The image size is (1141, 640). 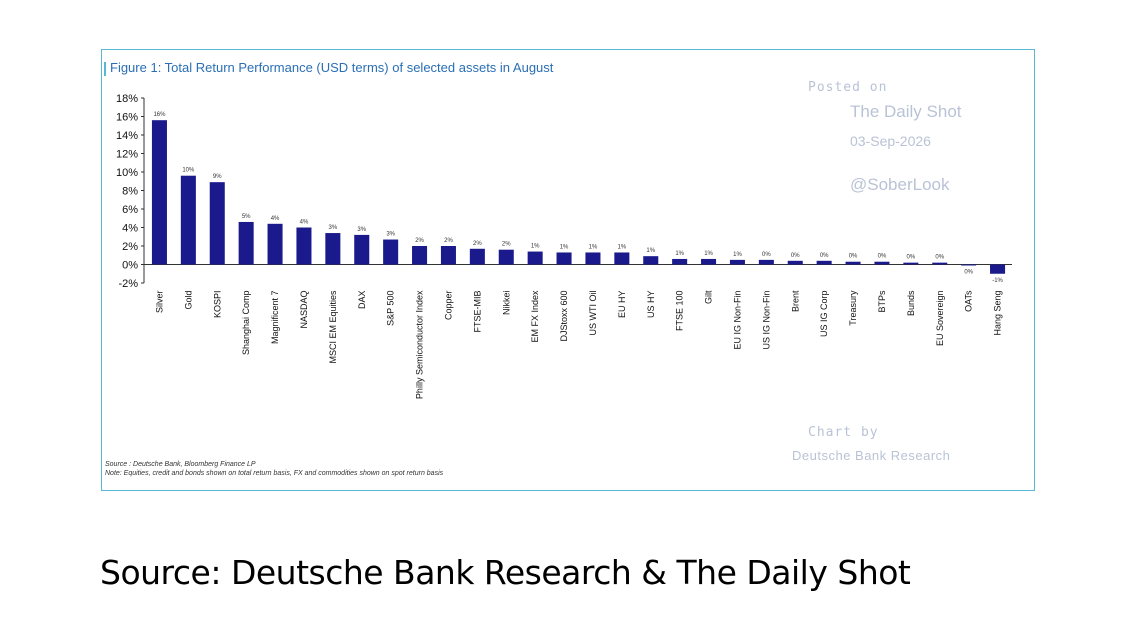 I want to click on x-tick-label: Treasury, so click(x=853, y=308).